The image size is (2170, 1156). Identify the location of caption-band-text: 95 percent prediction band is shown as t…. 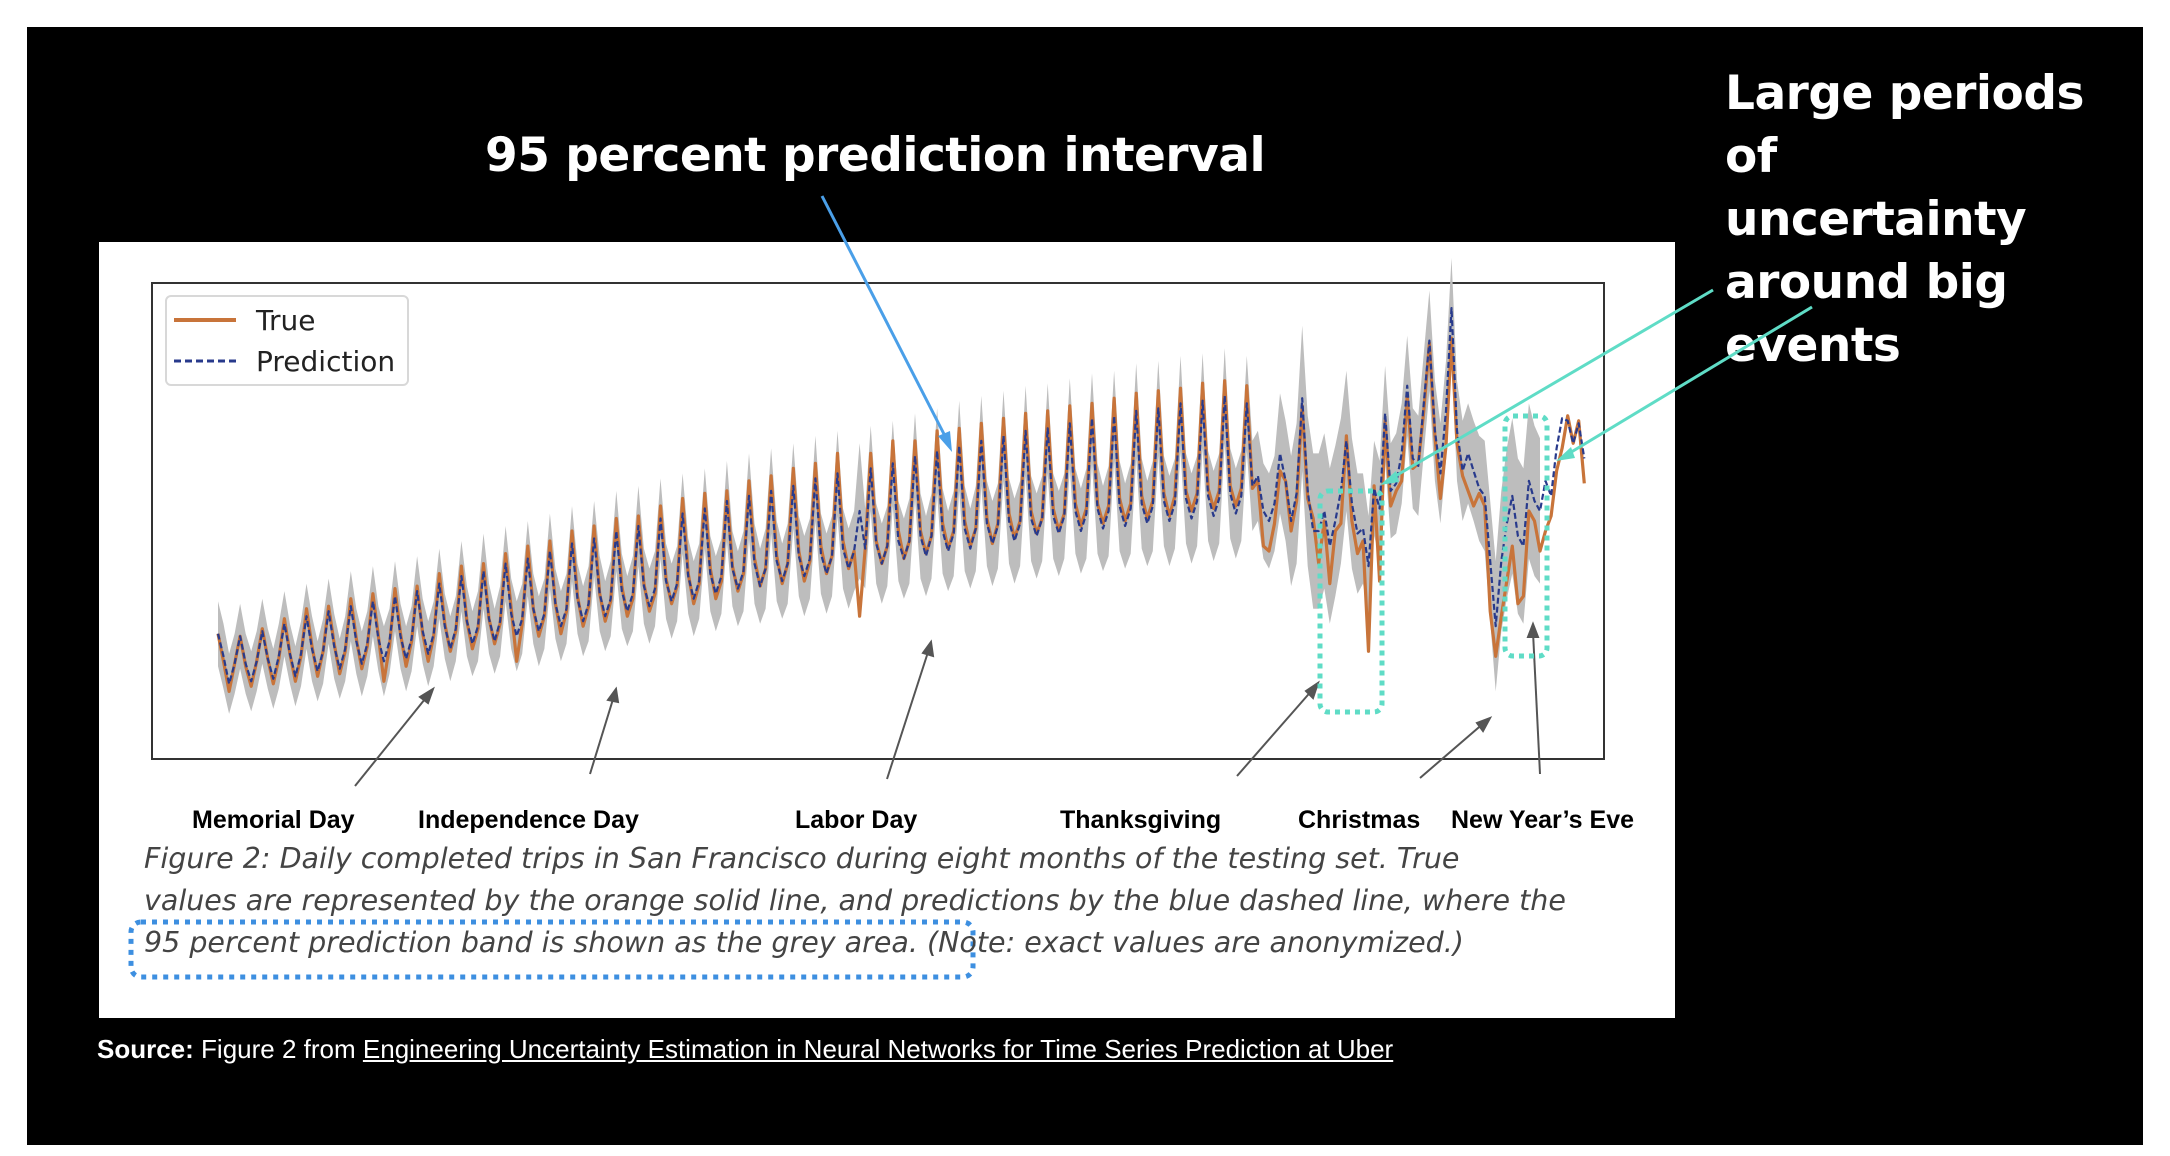
(531, 942).